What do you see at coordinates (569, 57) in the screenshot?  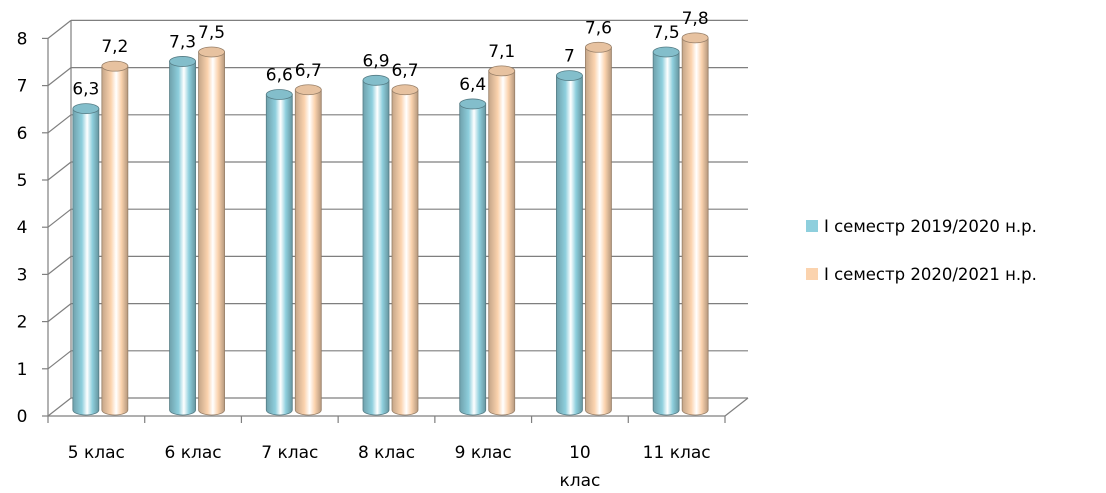 I see `data-label-0-5: 7` at bounding box center [569, 57].